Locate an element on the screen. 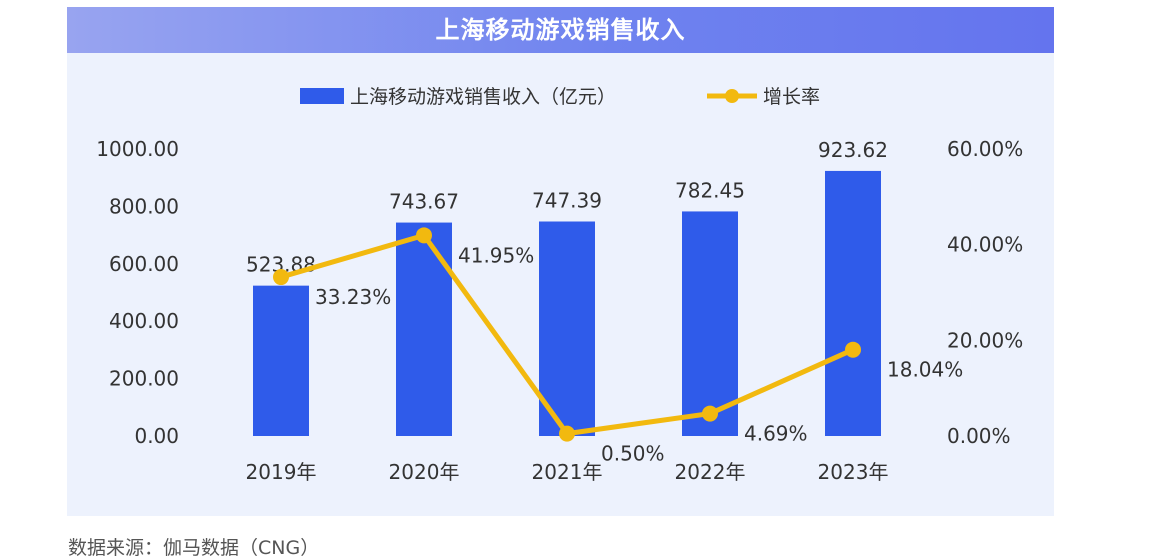 This screenshot has height=560, width=1170. growth-value-label: 18.04% is located at coordinates (925, 370).